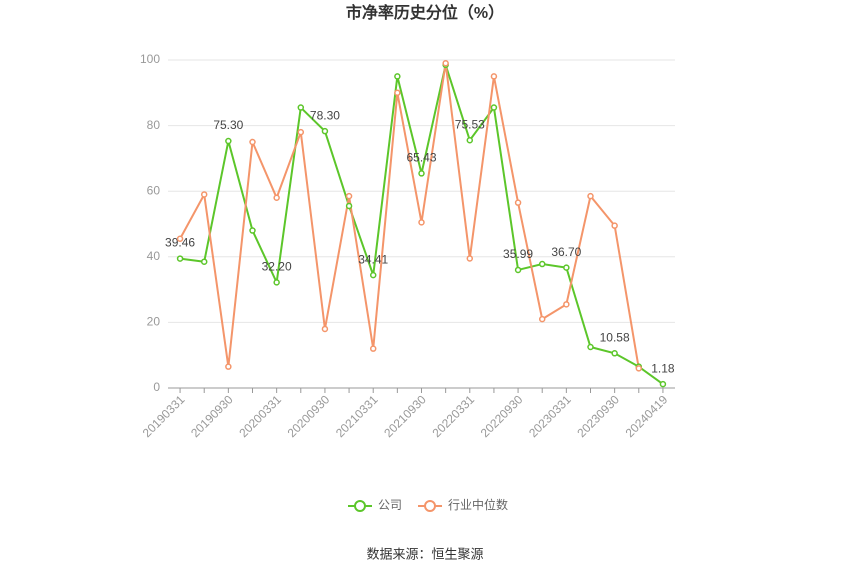 This screenshot has height=575, width=850. What do you see at coordinates (154, 322) in the screenshot?
I see `y-tick-label: 20` at bounding box center [154, 322].